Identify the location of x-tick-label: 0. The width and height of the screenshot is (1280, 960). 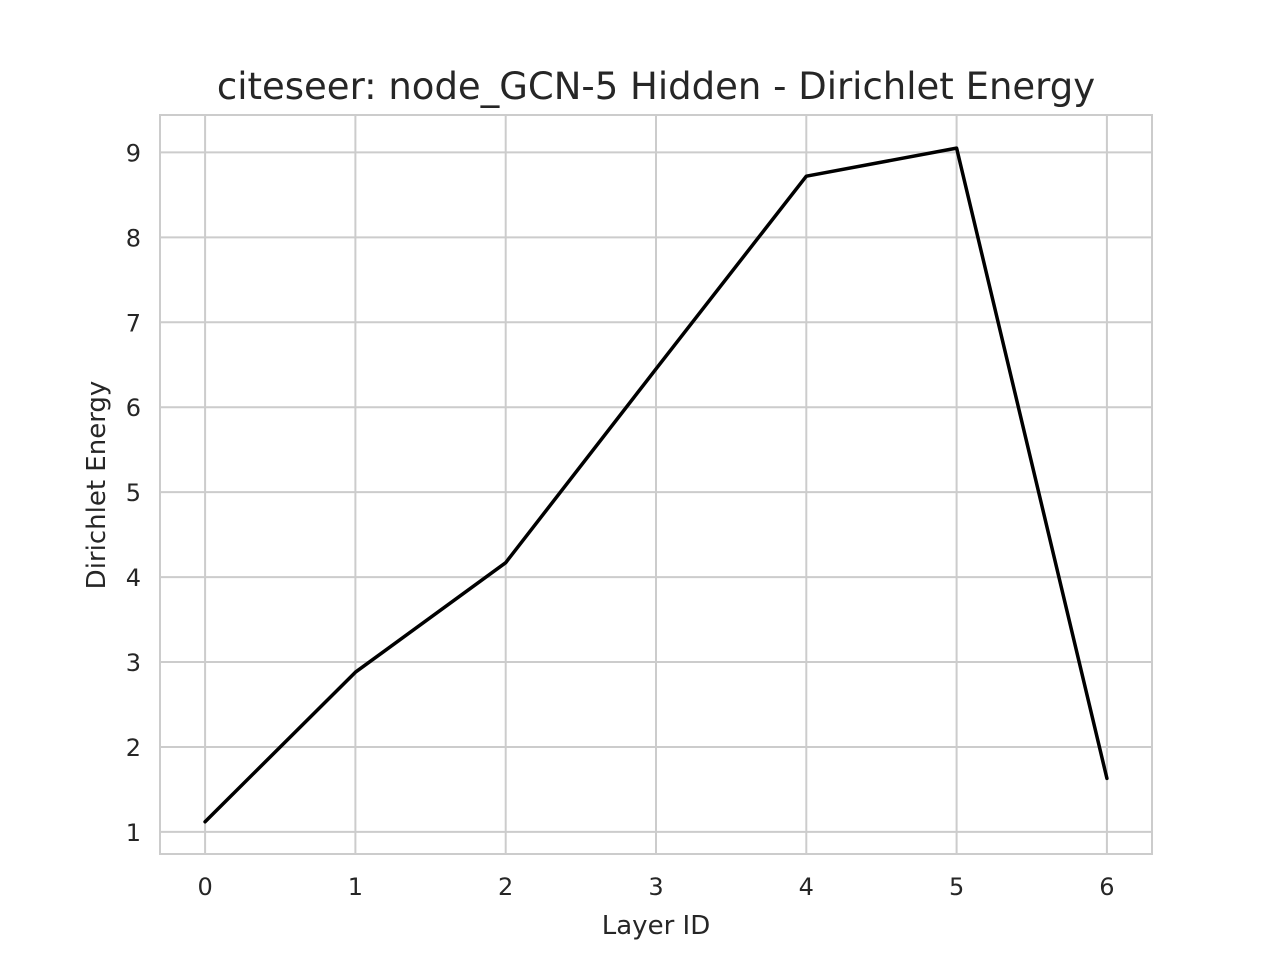
(204, 887).